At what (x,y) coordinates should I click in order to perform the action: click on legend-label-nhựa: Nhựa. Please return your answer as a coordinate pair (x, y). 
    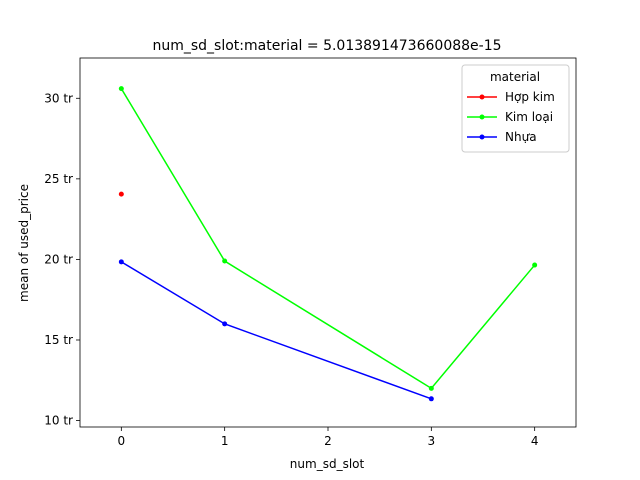
    Looking at the image, I should click on (521, 137).